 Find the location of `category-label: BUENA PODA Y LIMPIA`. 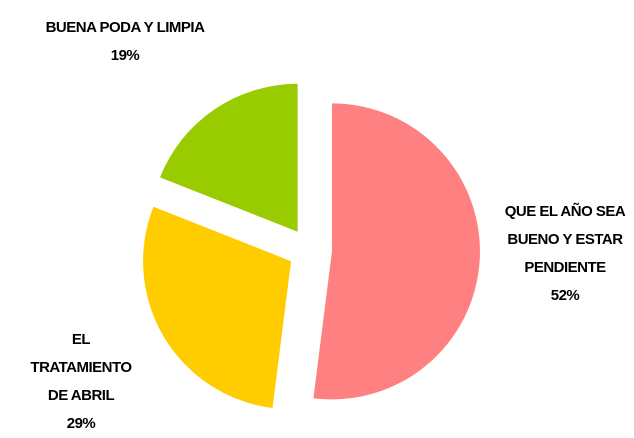

category-label: BUENA PODA Y LIMPIA is located at coordinates (125, 27).